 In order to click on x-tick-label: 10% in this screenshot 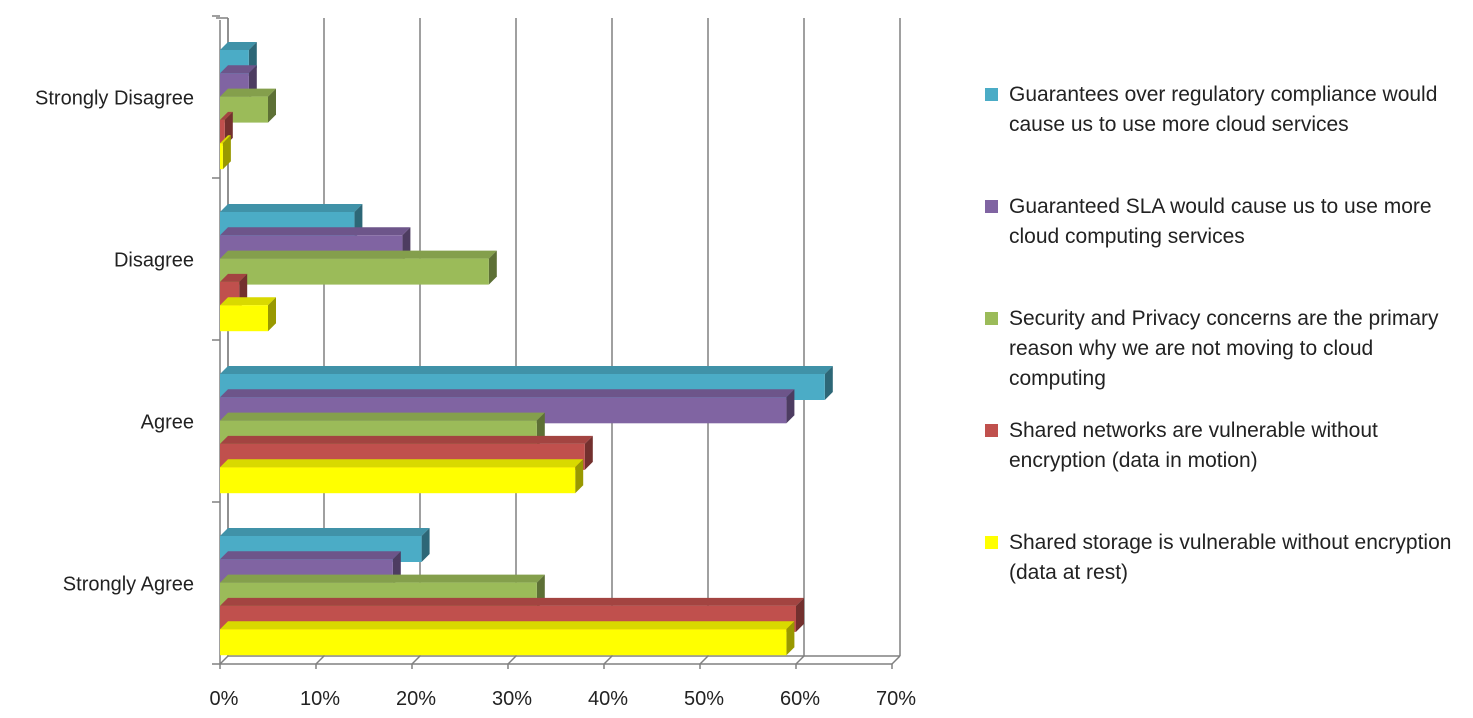, I will do `click(320, 699)`.